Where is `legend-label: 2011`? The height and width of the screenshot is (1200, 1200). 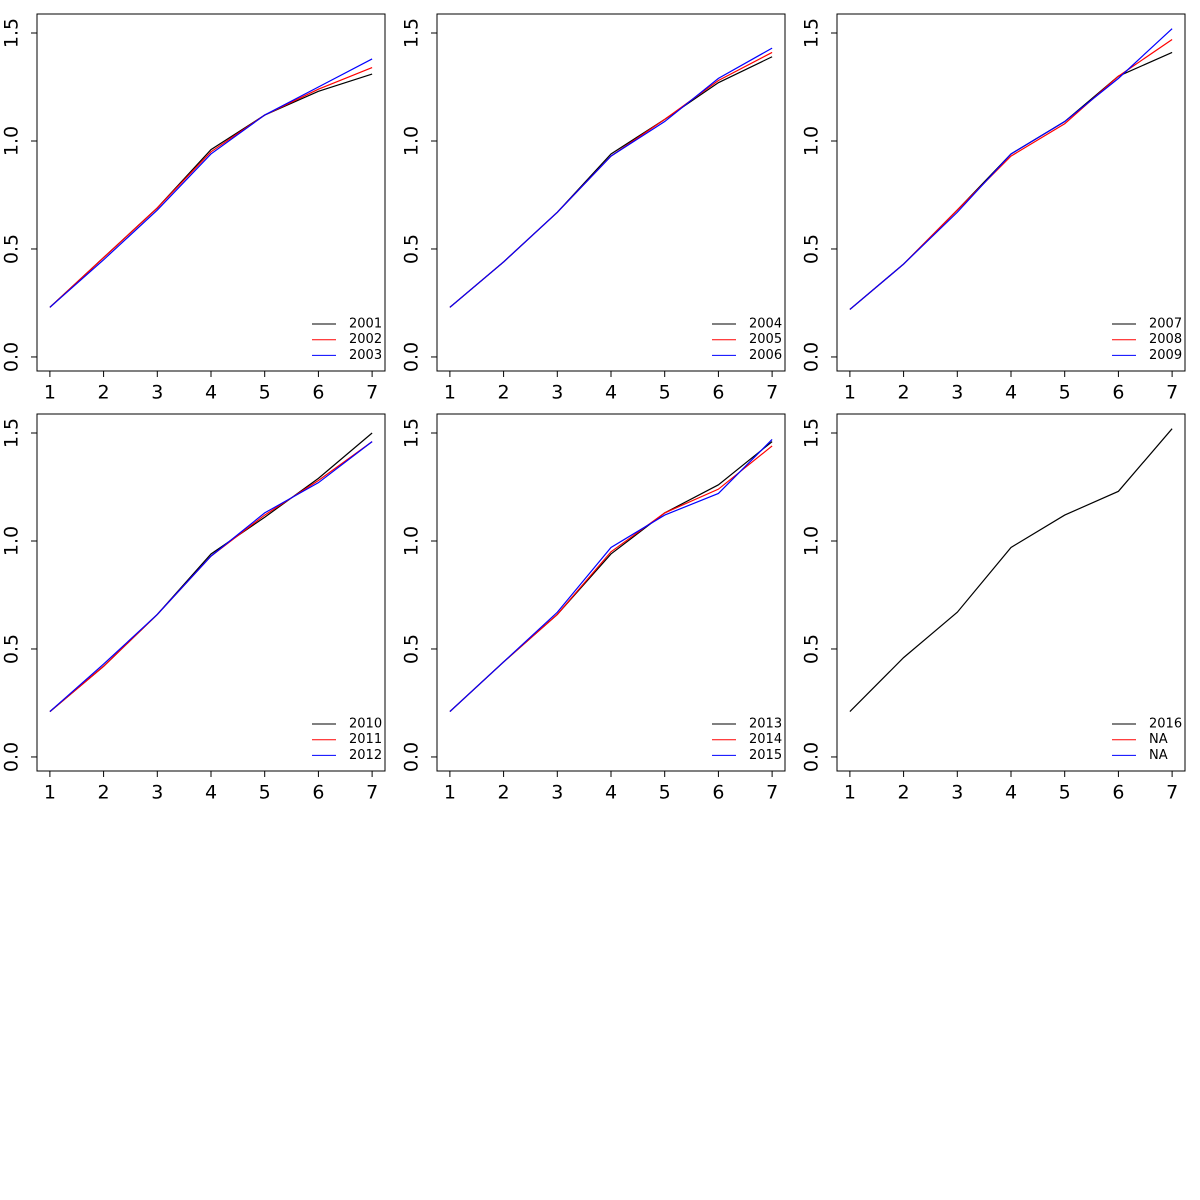
legend-label: 2011 is located at coordinates (365, 739).